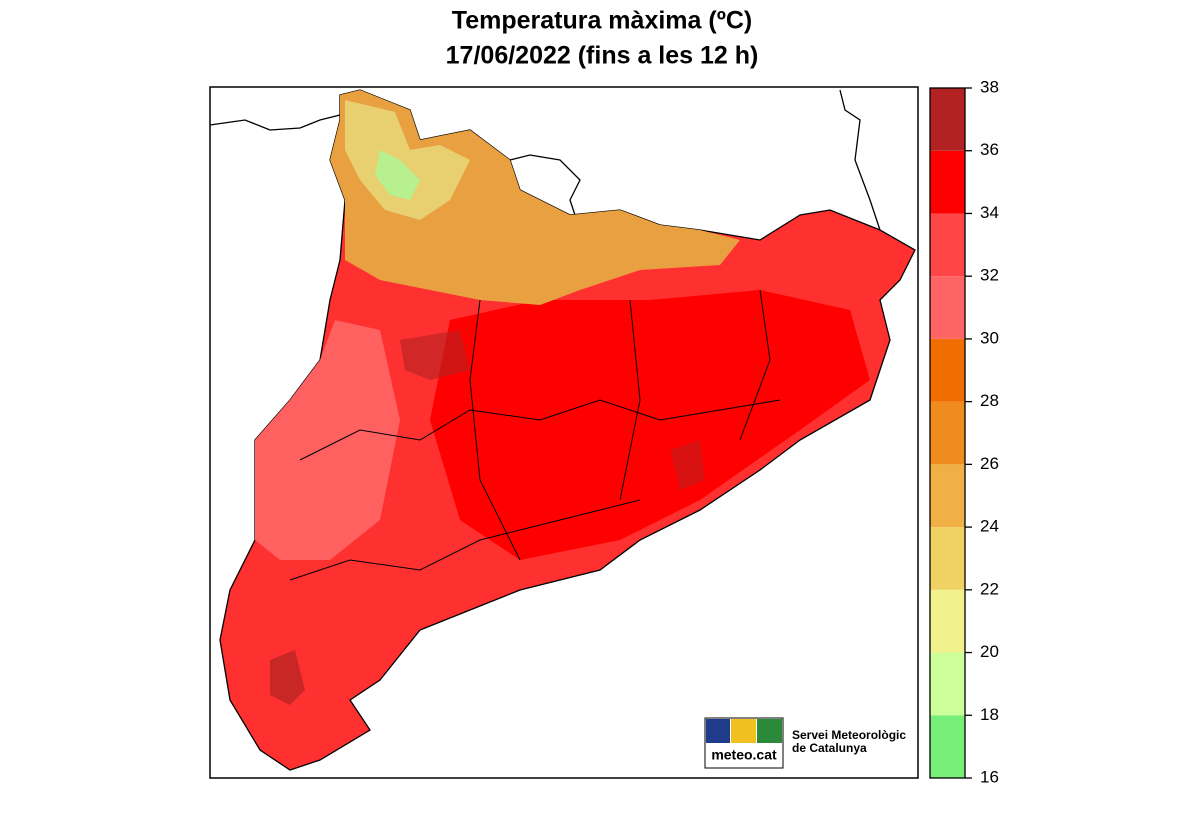  Describe the element at coordinates (989, 526) in the screenshot. I see `tick-label: 24` at that location.